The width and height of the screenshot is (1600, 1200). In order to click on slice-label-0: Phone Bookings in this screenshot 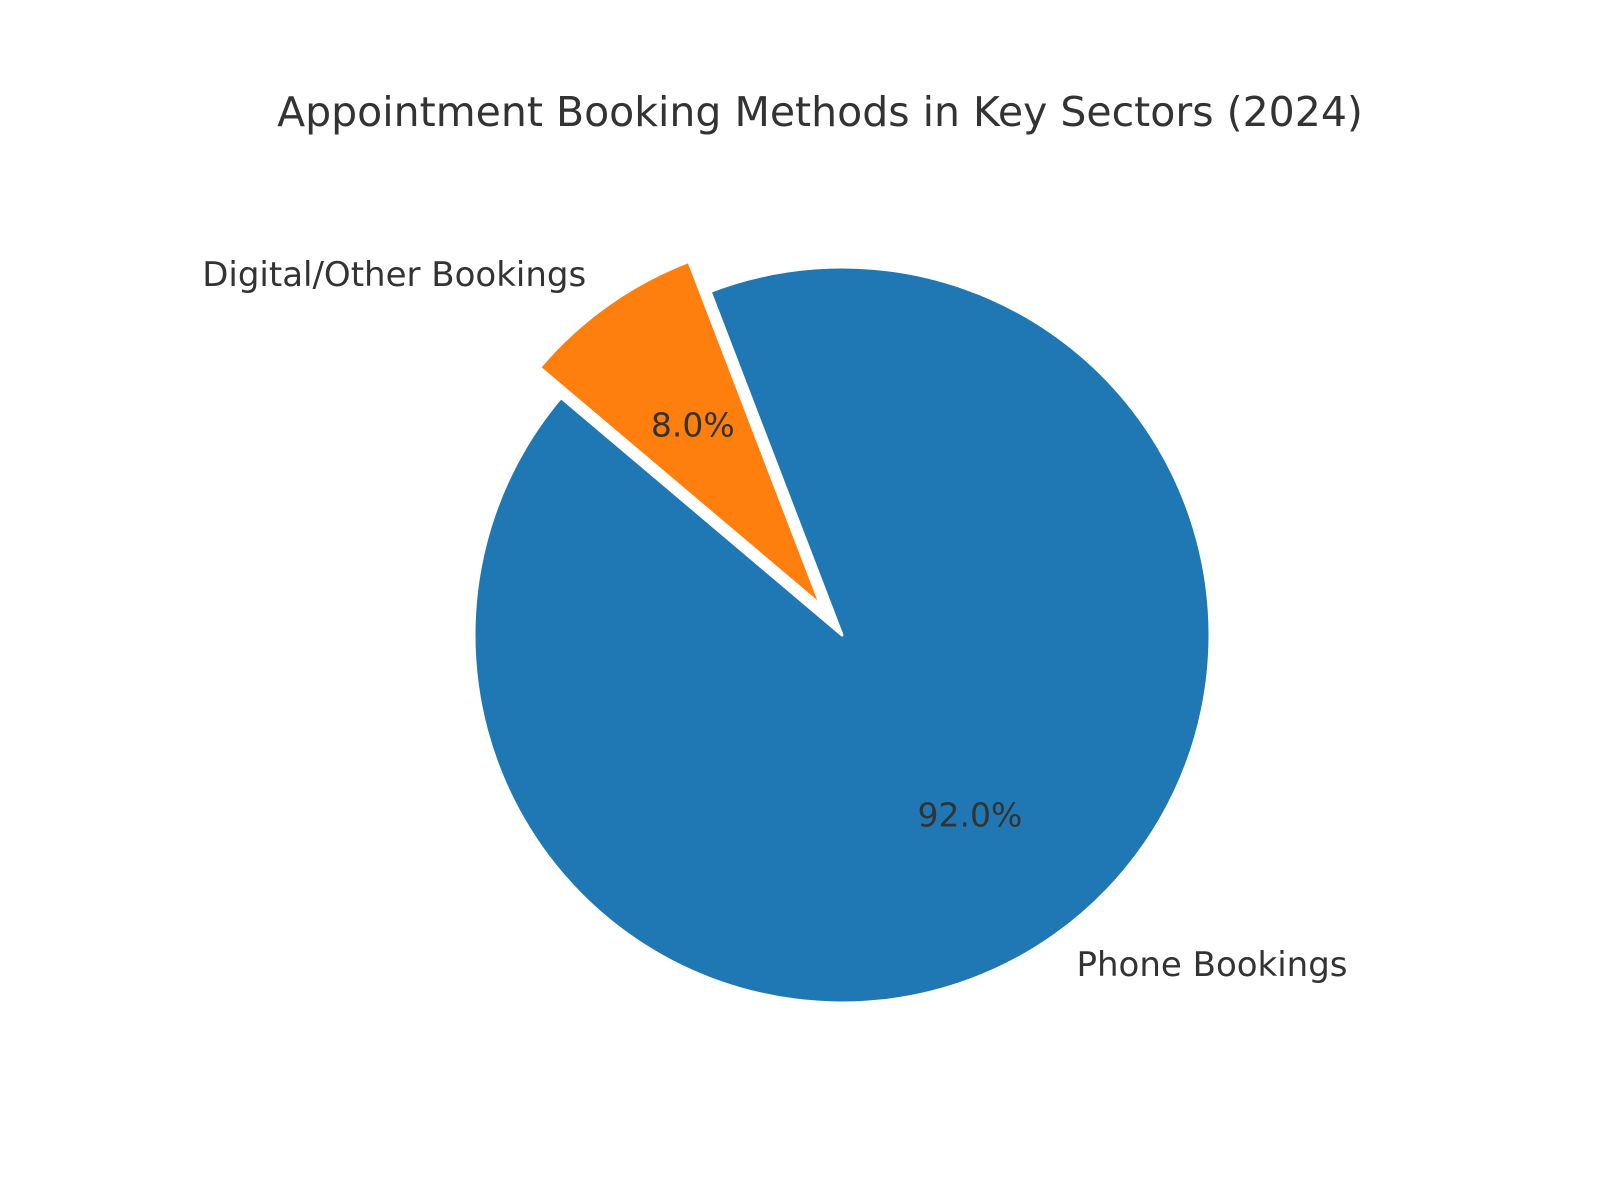, I will do `click(1211, 965)`.